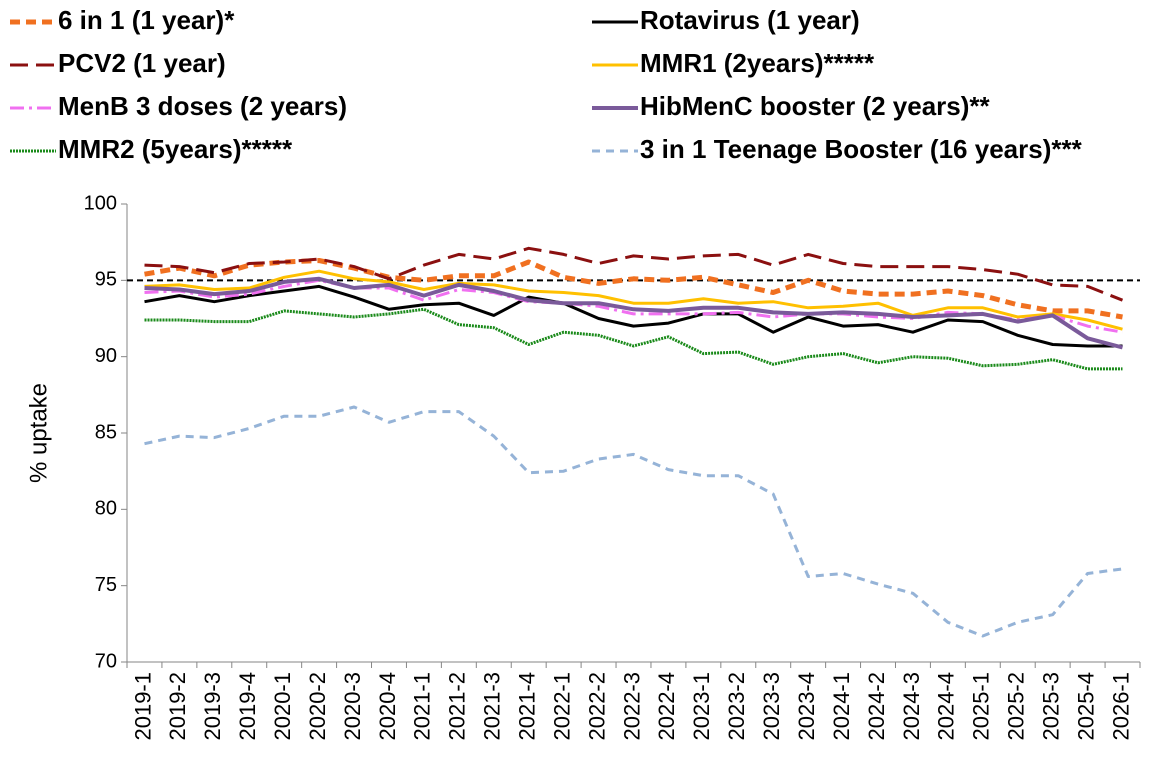  I want to click on x-tick-label: 2020-2, so click(317, 706).